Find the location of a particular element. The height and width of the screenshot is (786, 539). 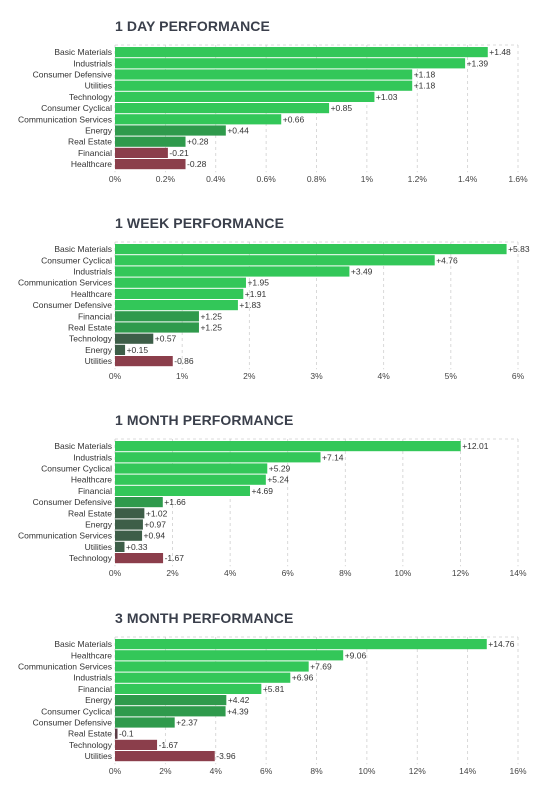

x-tick-label: 10% is located at coordinates (366, 771).